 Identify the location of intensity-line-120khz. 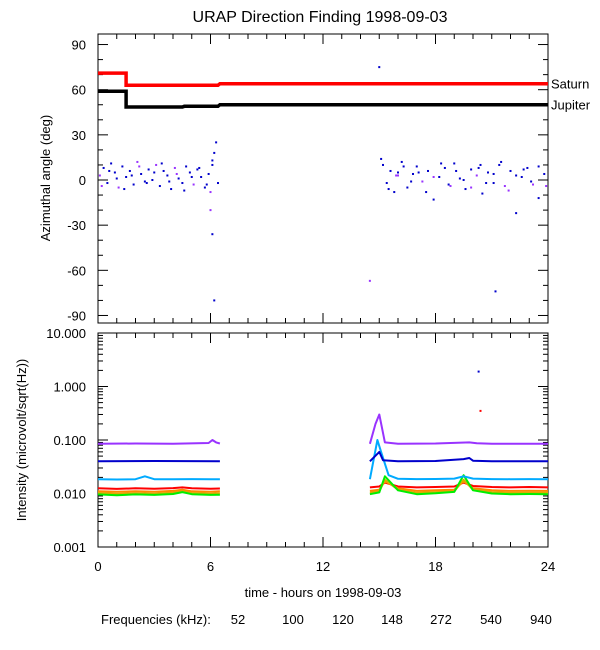
(158, 492).